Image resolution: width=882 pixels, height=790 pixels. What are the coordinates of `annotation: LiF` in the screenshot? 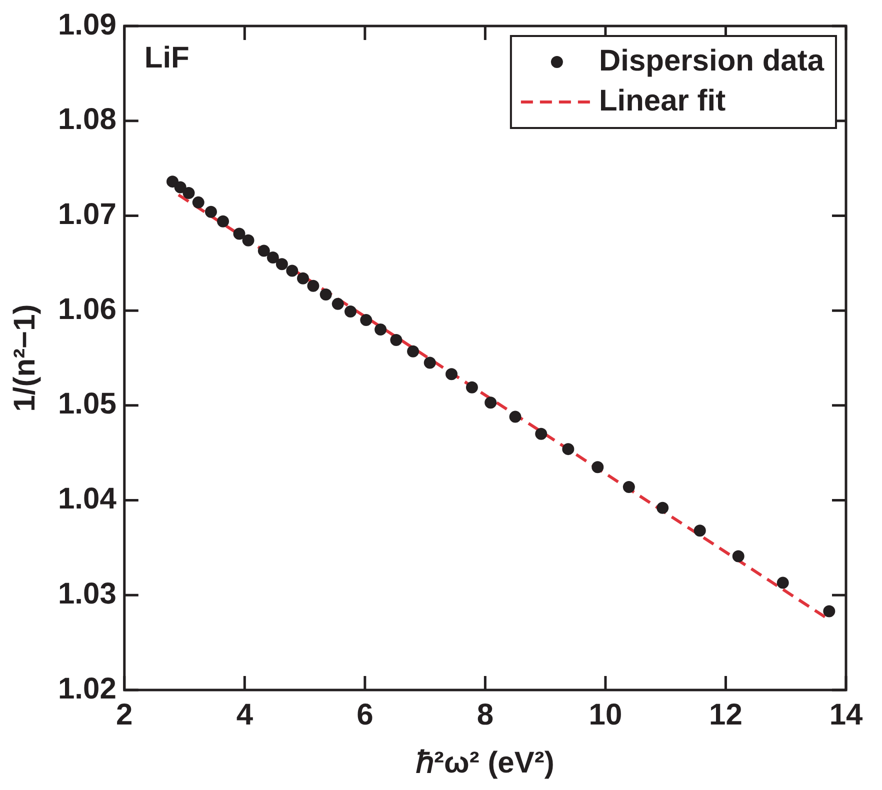 It's located at (167, 57).